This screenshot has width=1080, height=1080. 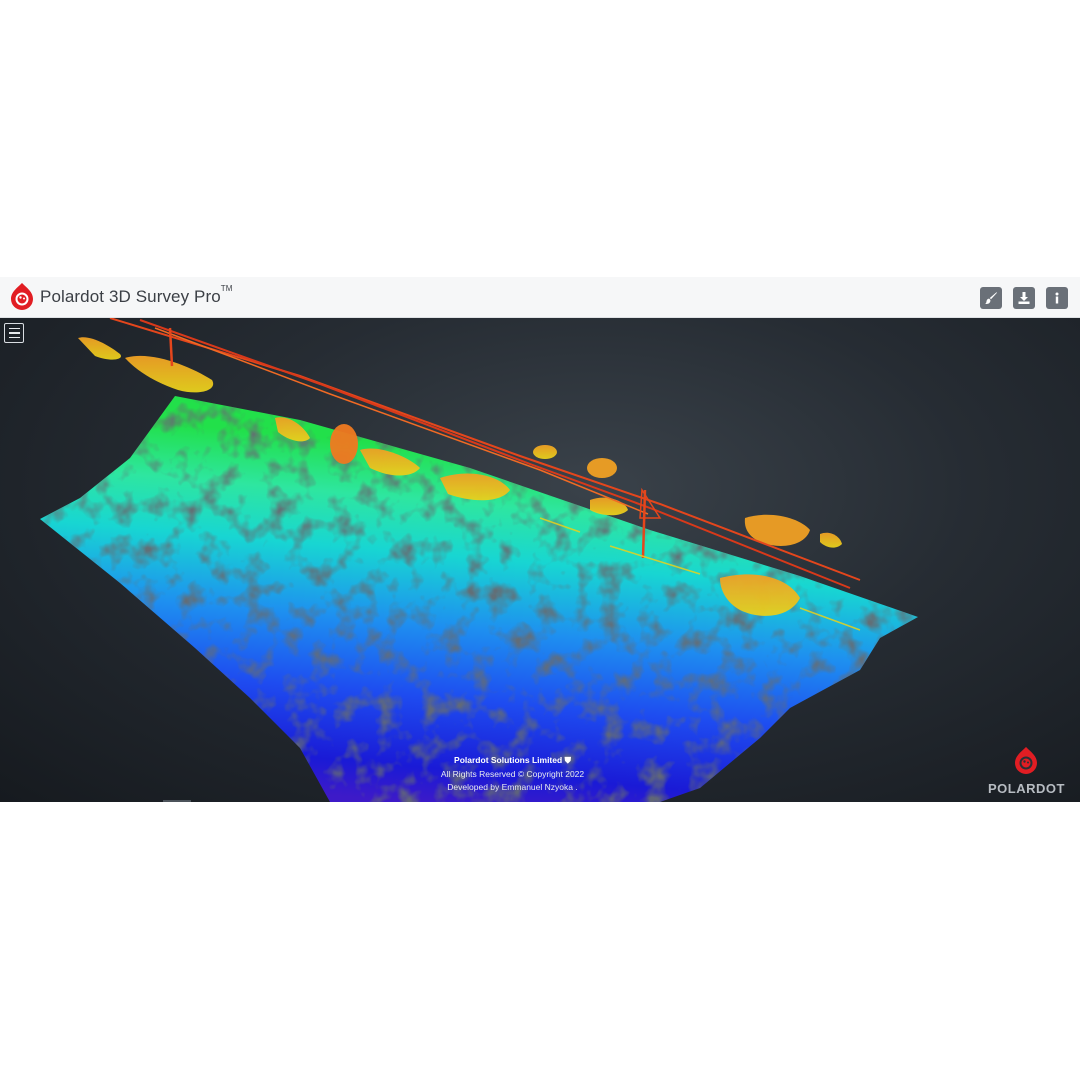 What do you see at coordinates (1026, 760) in the screenshot?
I see `polardot-watermark-logo-icon` at bounding box center [1026, 760].